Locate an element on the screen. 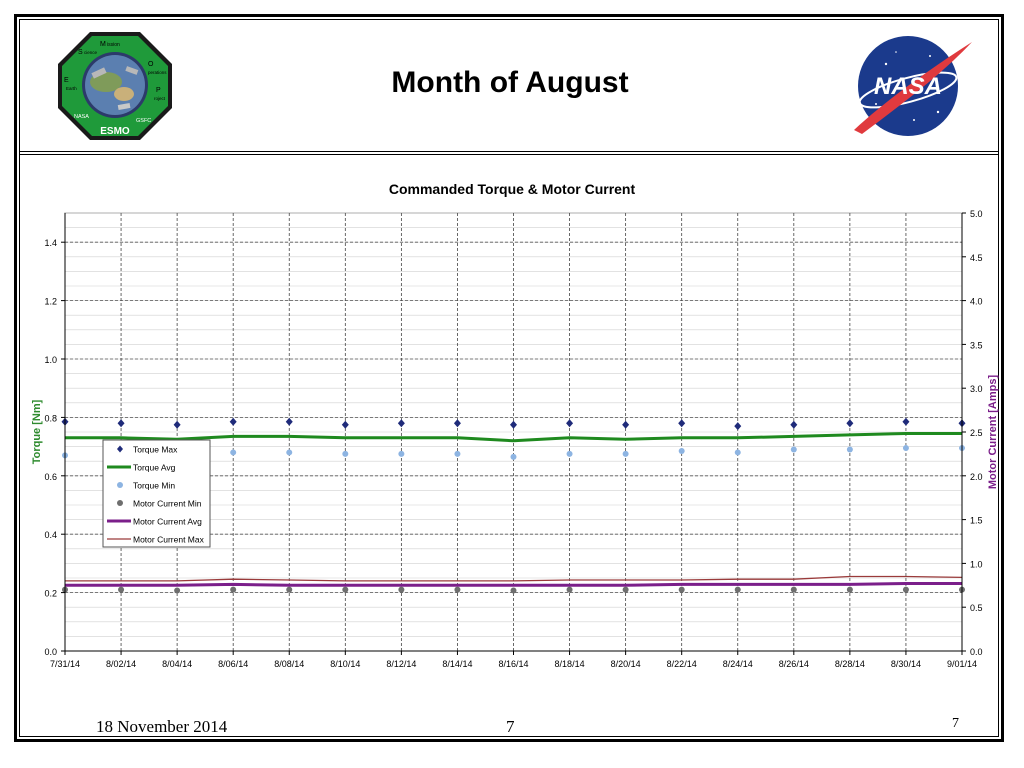 The image size is (1024, 768). x-tick-label: 8/16/14 is located at coordinates (513, 664).